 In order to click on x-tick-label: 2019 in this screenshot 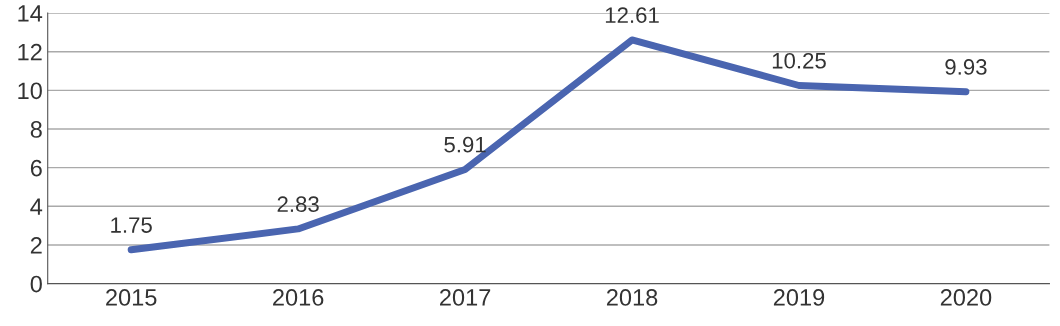, I will do `click(799, 297)`.